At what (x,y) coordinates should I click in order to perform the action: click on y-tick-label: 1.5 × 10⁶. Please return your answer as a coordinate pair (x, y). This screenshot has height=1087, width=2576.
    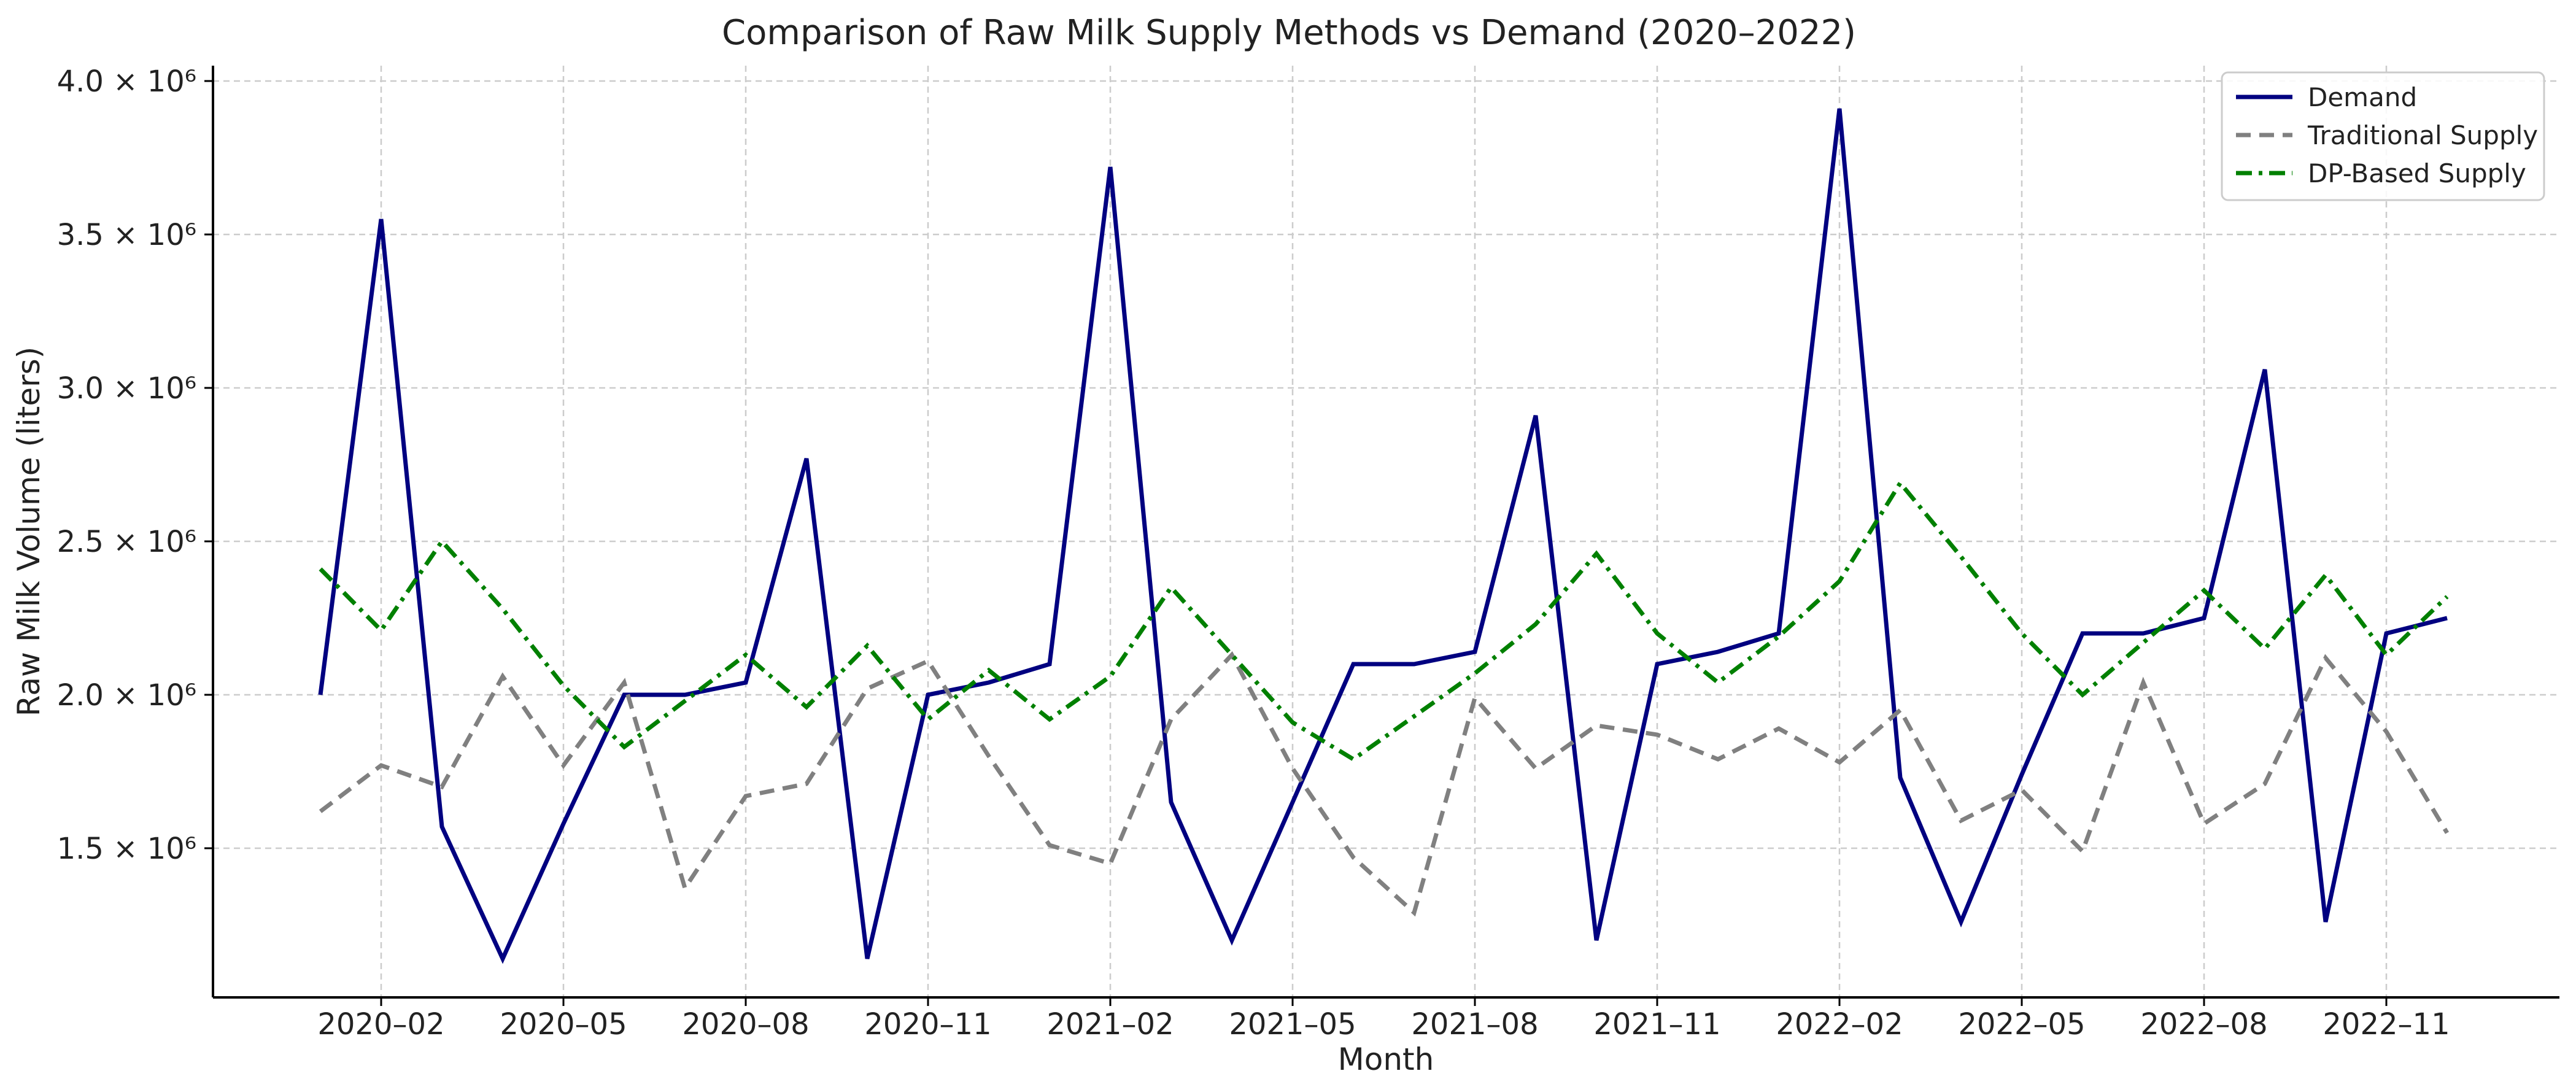
    Looking at the image, I should click on (126, 849).